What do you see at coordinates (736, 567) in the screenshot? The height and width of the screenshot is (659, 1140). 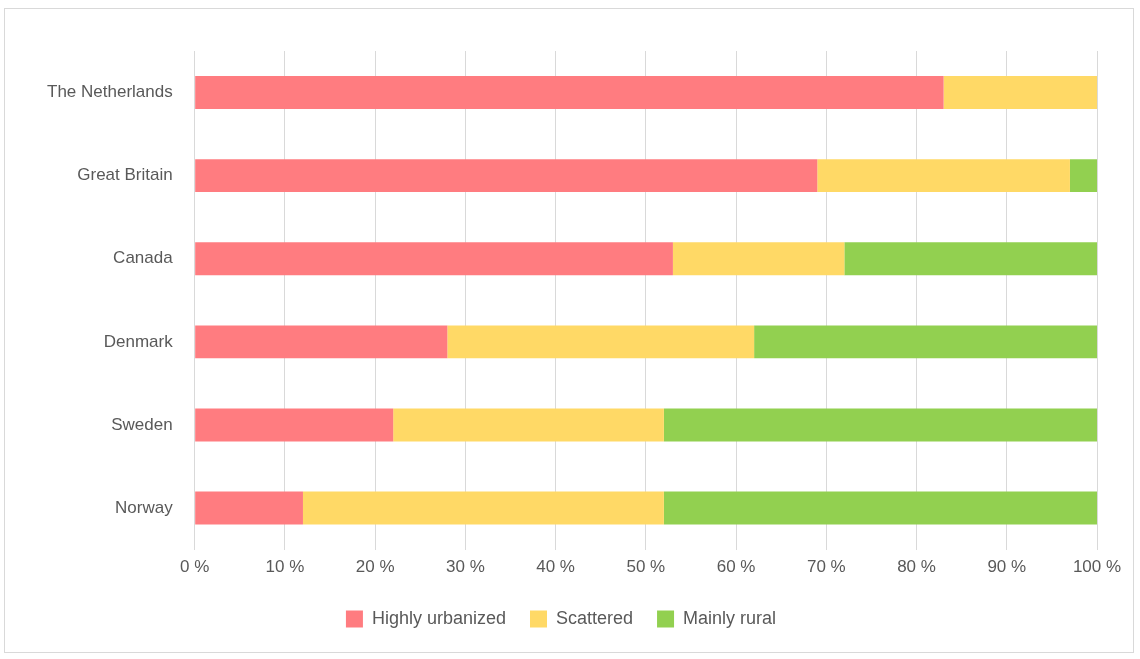 I see `x-tick-label: 60 %` at bounding box center [736, 567].